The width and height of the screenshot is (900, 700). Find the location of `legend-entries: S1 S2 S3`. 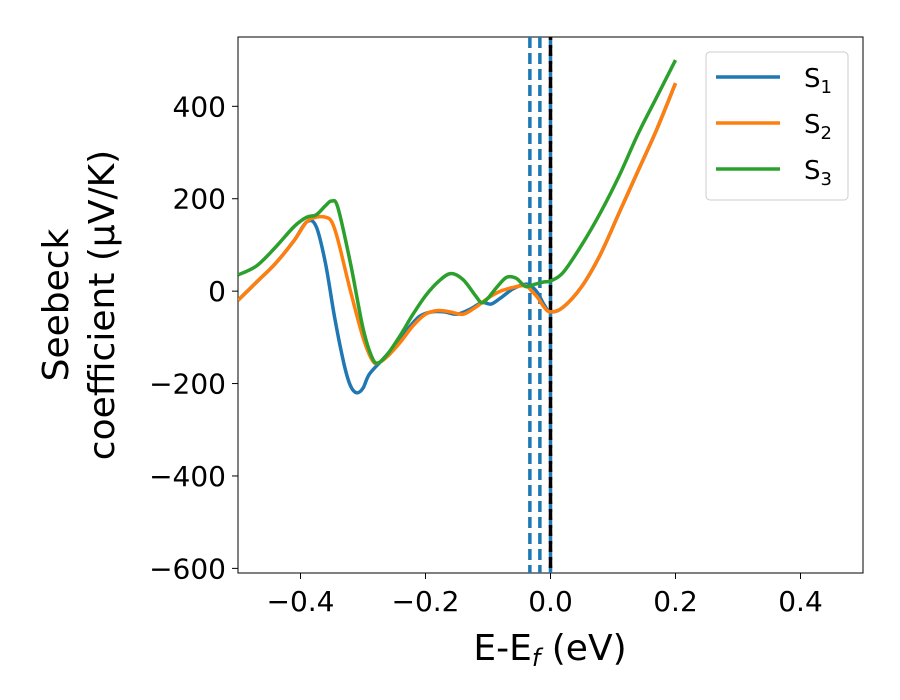

legend-entries: S1 S2 S3 is located at coordinates (774, 127).